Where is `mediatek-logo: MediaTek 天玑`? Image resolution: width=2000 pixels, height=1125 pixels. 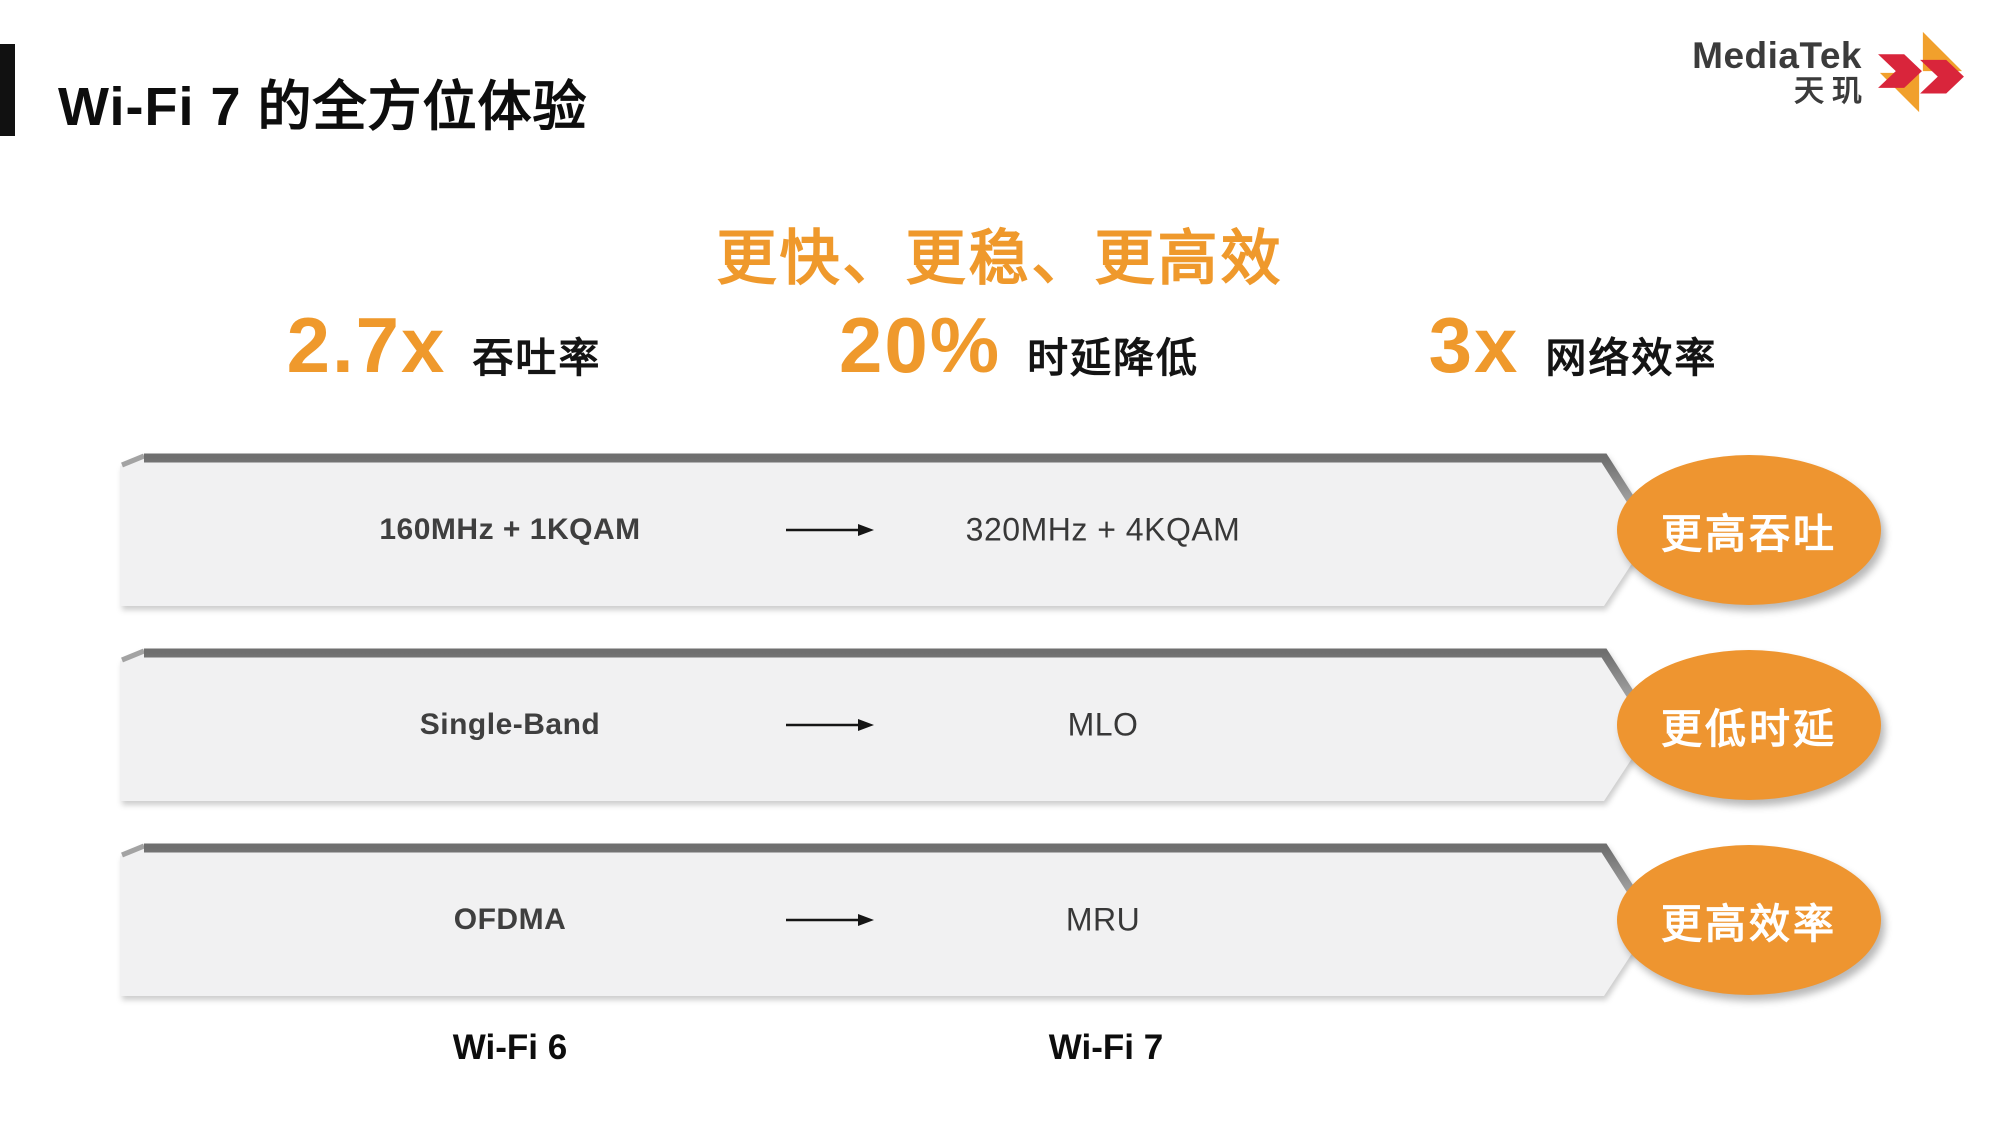
mediatek-logo: MediaTek 天玑 is located at coordinates (1830, 72).